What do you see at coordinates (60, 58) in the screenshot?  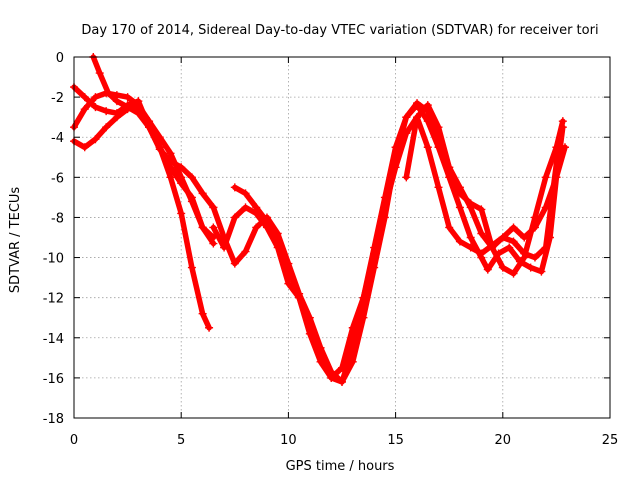 I see `y-tick-label: 0` at bounding box center [60, 58].